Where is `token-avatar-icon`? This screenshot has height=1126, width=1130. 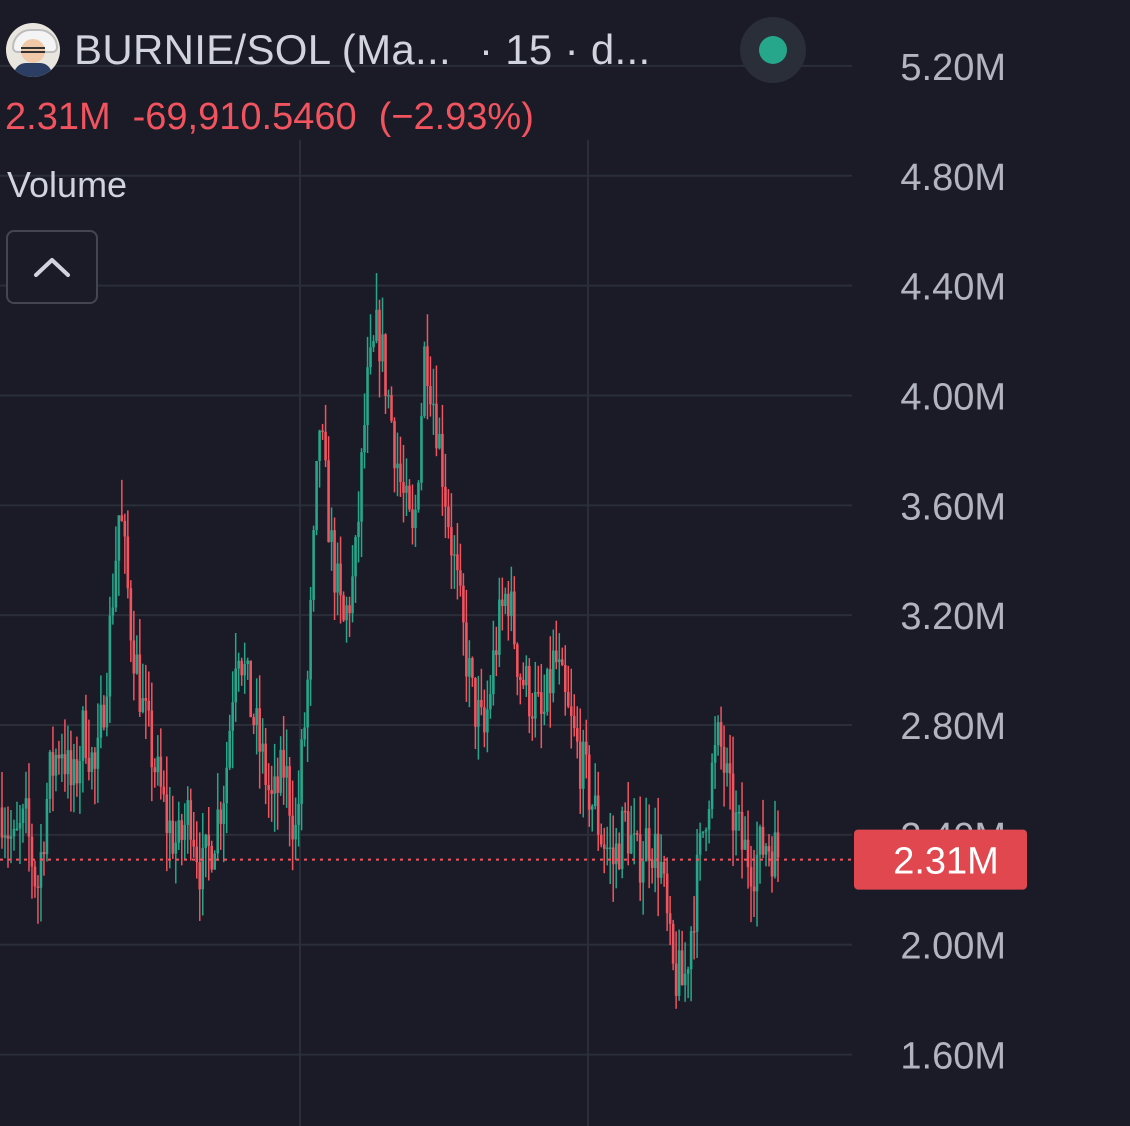 token-avatar-icon is located at coordinates (33, 50).